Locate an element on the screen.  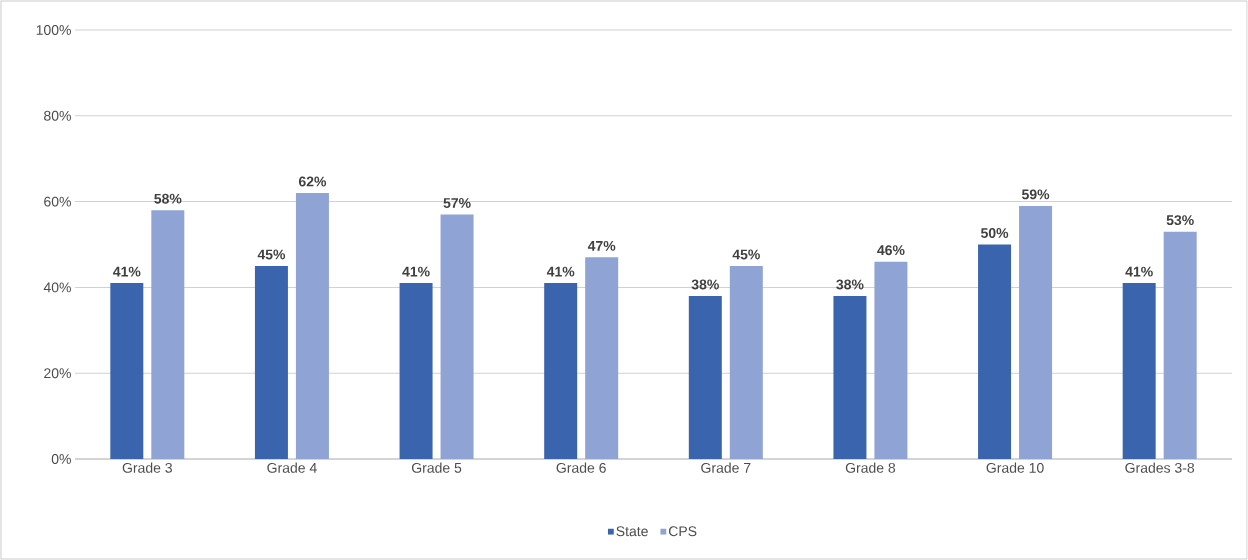
data-label: 58% is located at coordinates (168, 198).